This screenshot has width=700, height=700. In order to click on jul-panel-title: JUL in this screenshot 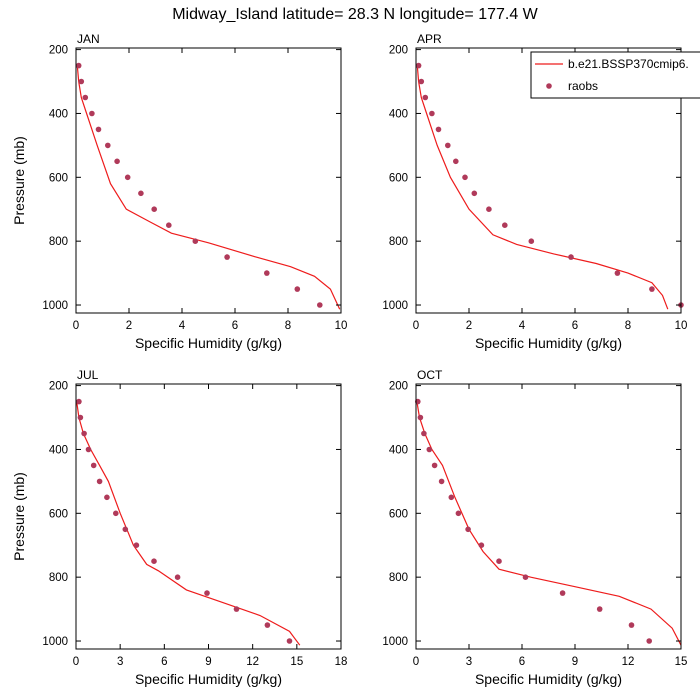, I will do `click(88, 375)`.